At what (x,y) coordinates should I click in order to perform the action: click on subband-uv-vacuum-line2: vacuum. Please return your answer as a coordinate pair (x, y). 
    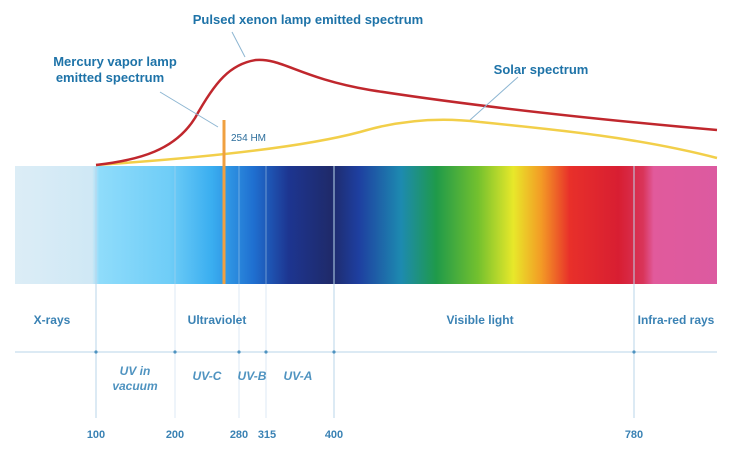
    Looking at the image, I should click on (135, 386).